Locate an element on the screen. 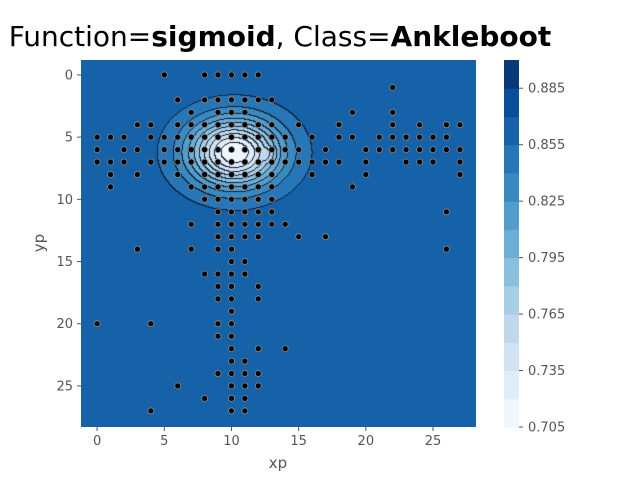  title-class: Ankleboot is located at coordinates (471, 36).